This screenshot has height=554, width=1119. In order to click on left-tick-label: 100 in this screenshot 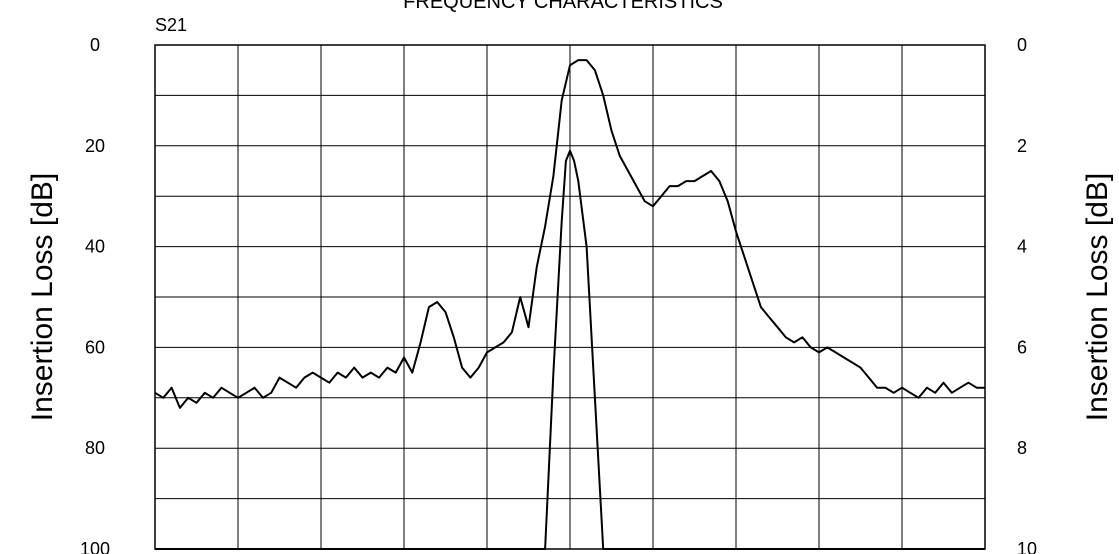, I will do `click(95, 546)`.